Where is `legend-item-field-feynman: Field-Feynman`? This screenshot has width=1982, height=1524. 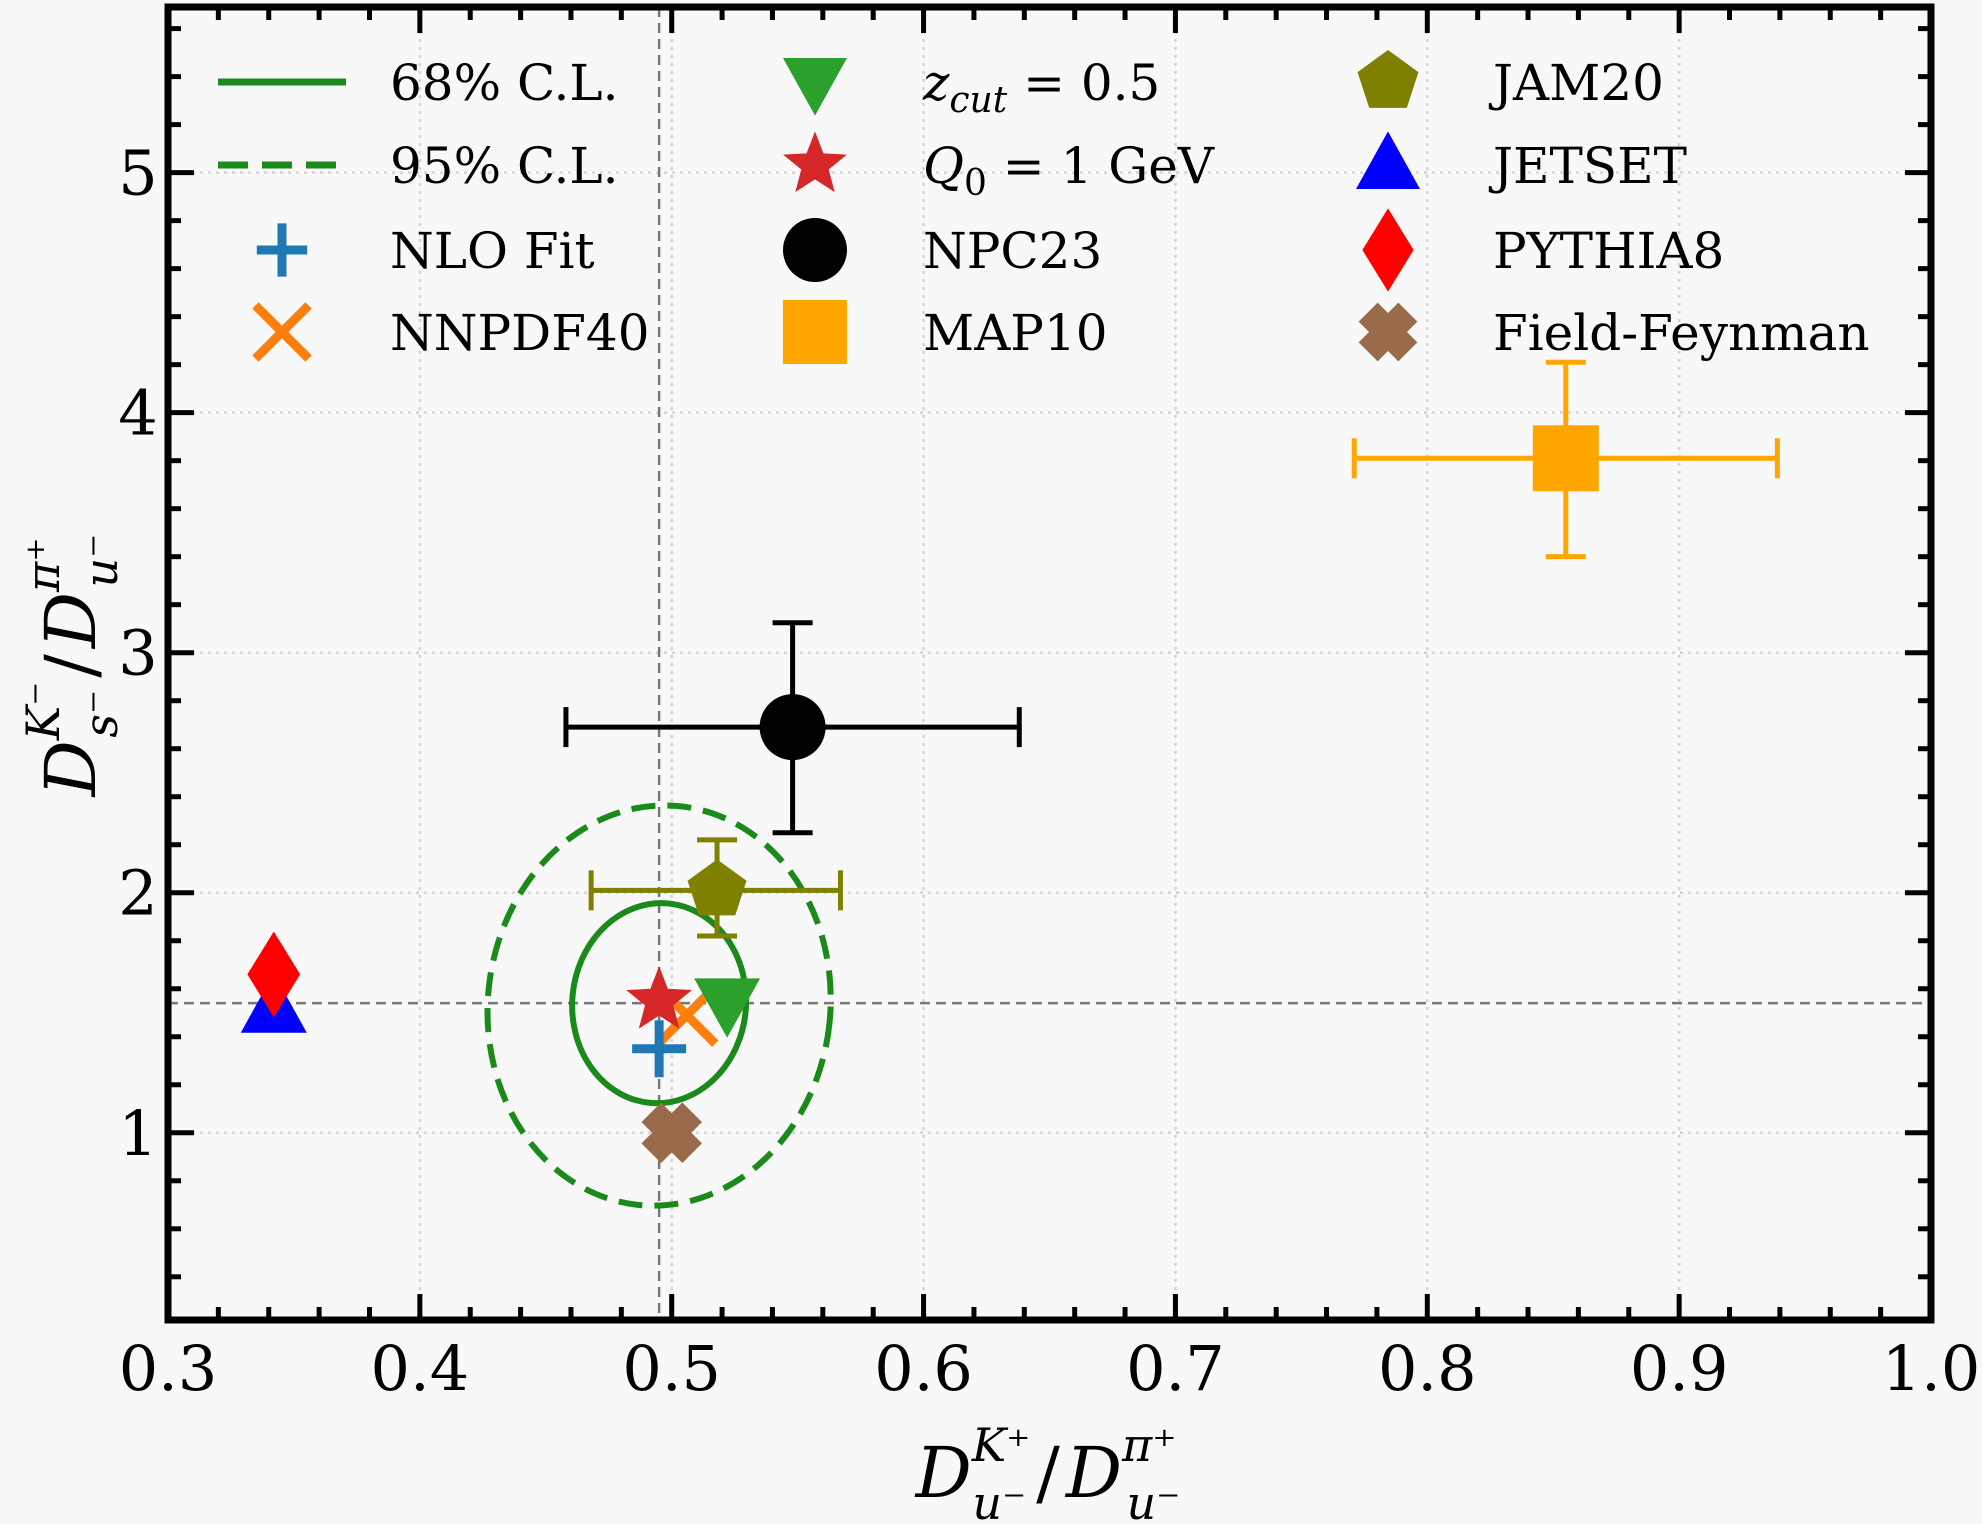 legend-item-field-feynman: Field-Feynman is located at coordinates (1614, 332).